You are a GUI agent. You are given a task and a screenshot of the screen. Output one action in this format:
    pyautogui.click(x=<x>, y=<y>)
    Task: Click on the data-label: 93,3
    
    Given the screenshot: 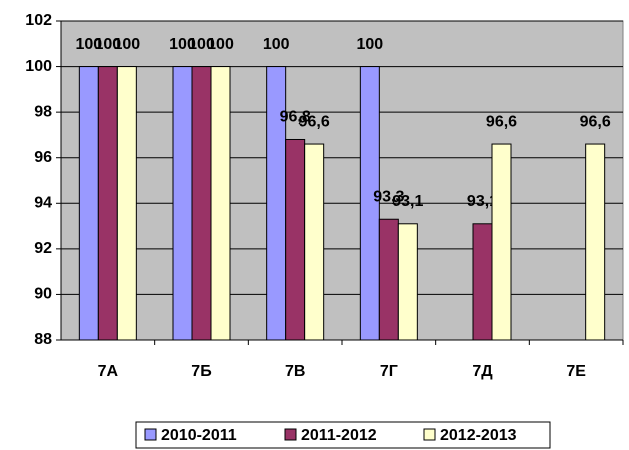 What is the action you would take?
    pyautogui.click(x=388, y=196)
    